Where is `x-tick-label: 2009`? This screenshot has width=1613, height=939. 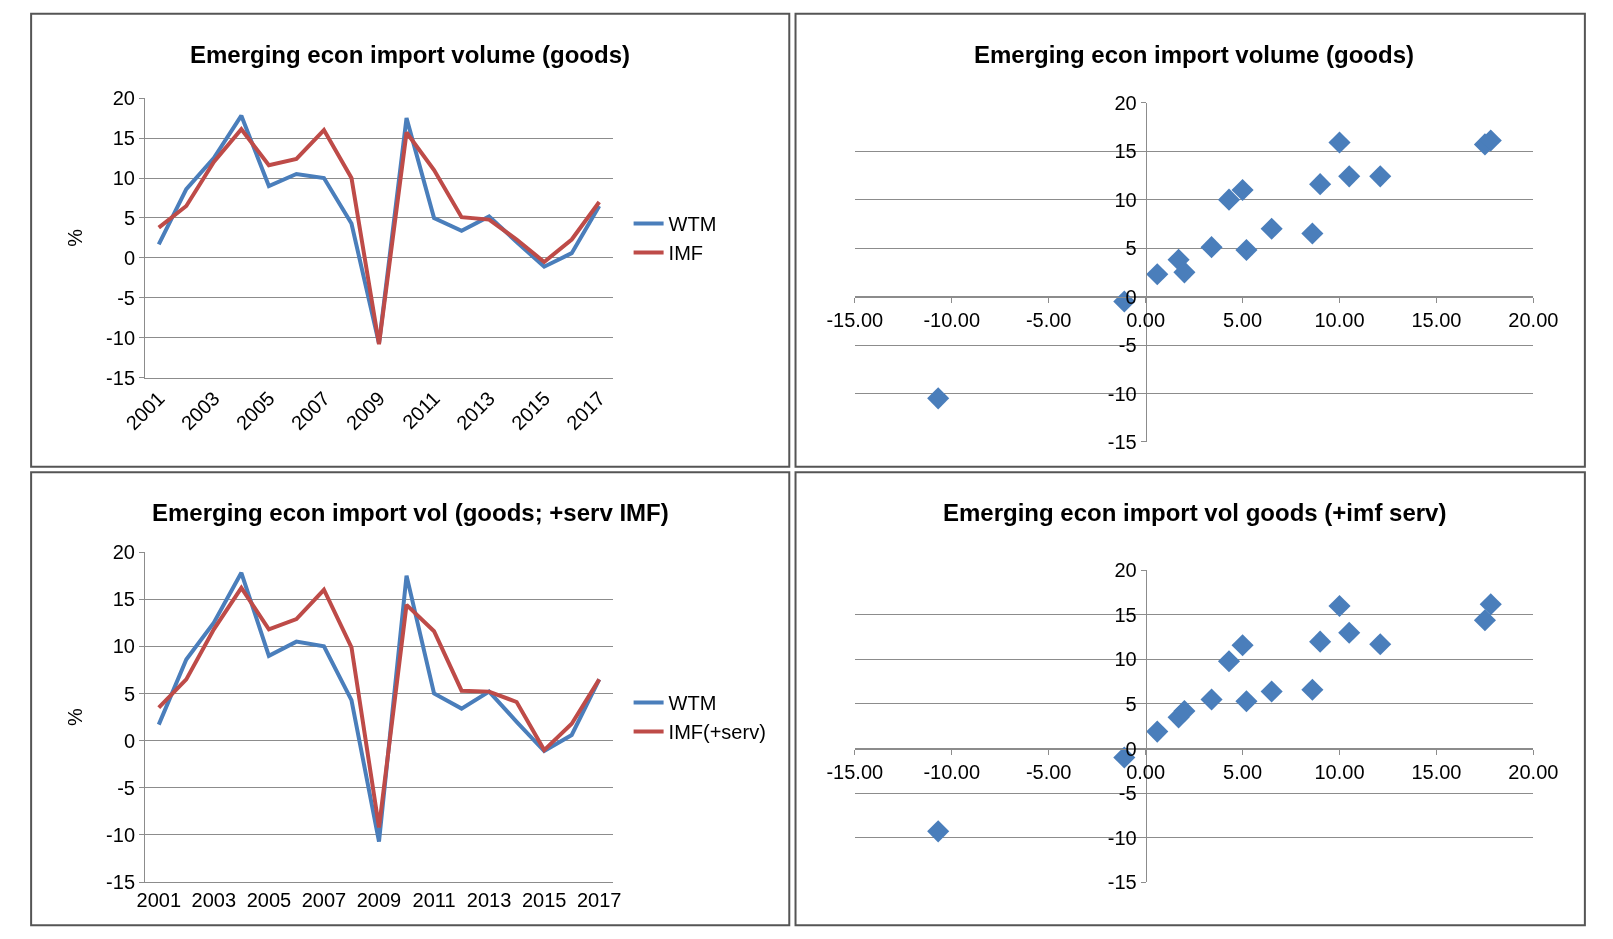 x-tick-label: 2009 is located at coordinates (379, 900).